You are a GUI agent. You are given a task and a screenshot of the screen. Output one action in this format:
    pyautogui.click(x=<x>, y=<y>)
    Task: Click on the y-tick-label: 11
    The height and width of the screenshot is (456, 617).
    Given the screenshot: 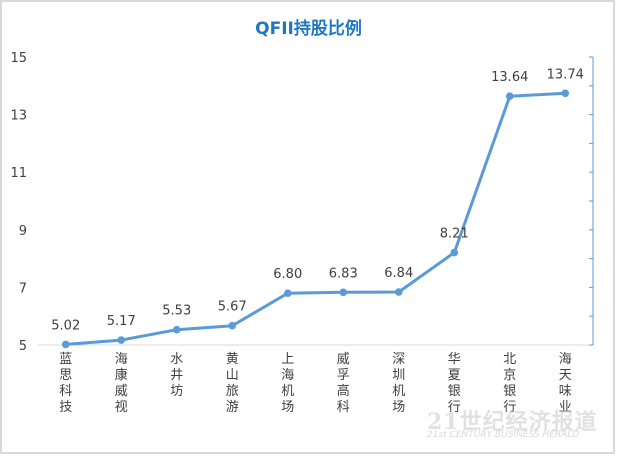 What is the action you would take?
    pyautogui.click(x=18, y=173)
    